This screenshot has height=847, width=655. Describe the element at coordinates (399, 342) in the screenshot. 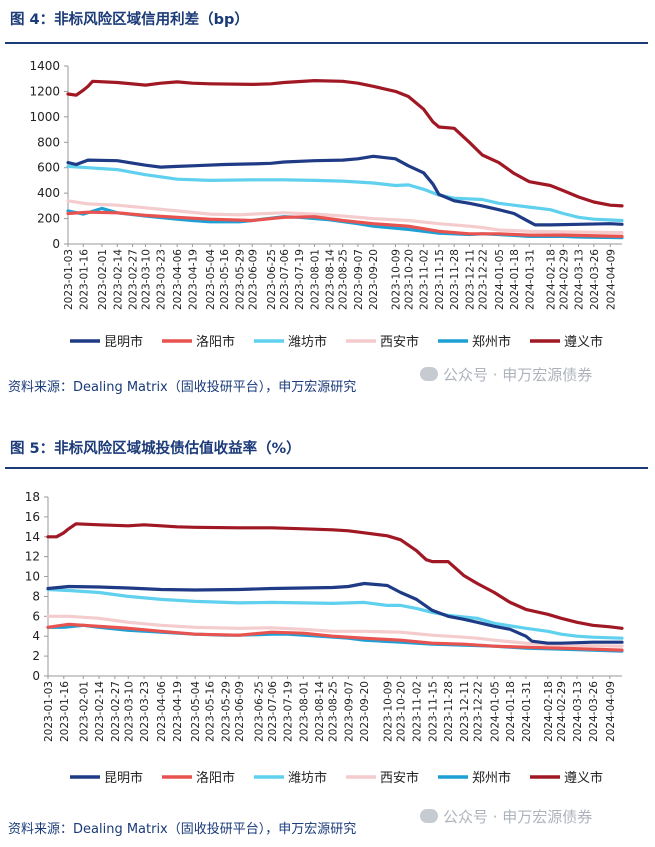

I see `legend-label: 西安市` at that location.